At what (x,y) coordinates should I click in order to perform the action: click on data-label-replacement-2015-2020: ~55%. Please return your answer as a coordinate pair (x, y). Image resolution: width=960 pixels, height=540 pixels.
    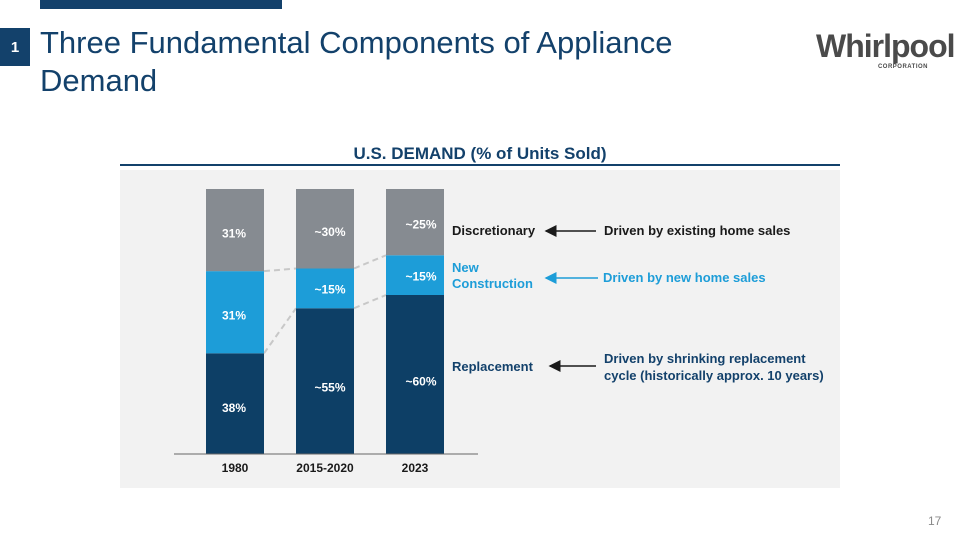
    Looking at the image, I should click on (329, 388).